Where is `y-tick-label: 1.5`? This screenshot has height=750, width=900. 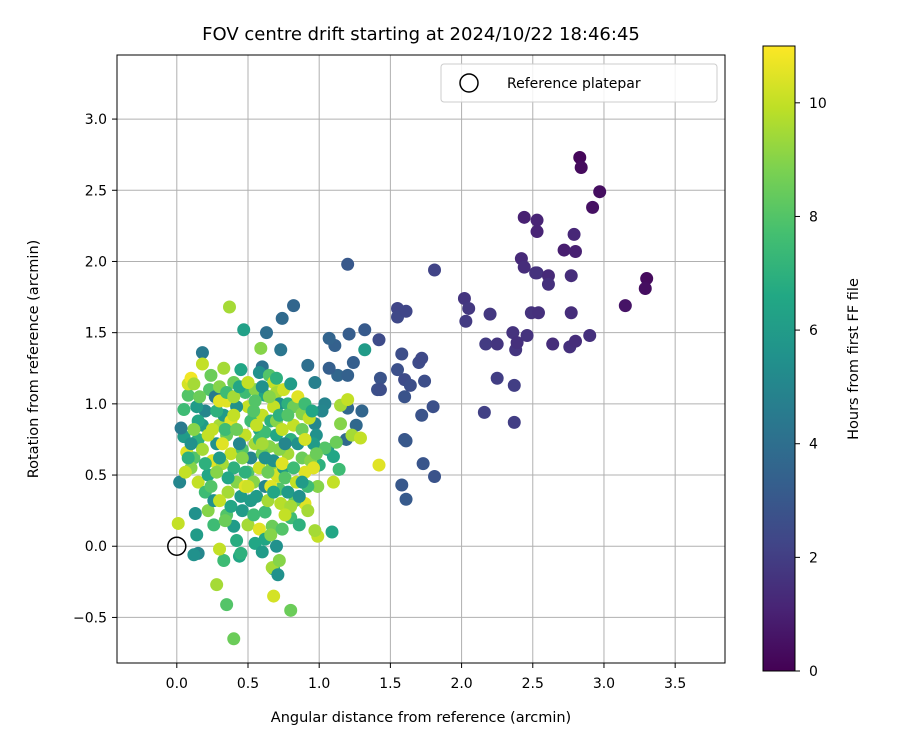 y-tick-label: 1.5 is located at coordinates (96, 334).